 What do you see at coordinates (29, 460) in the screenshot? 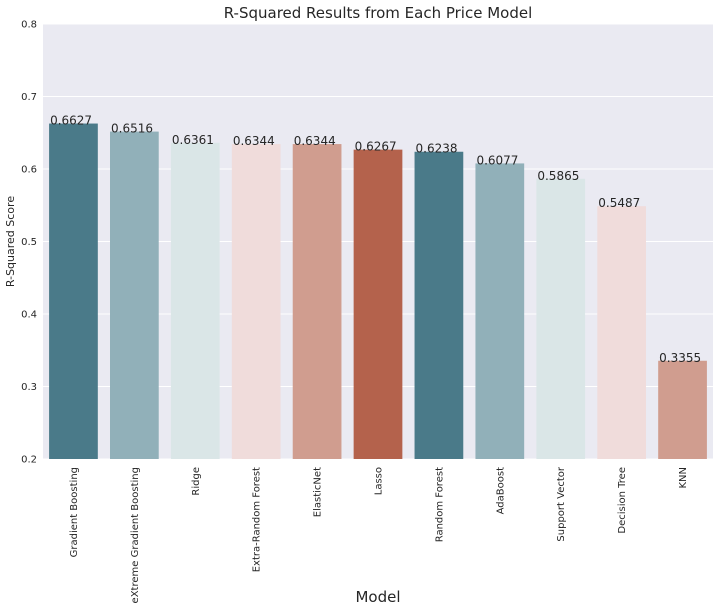
I see `y-tick-label: 0.2` at bounding box center [29, 460].